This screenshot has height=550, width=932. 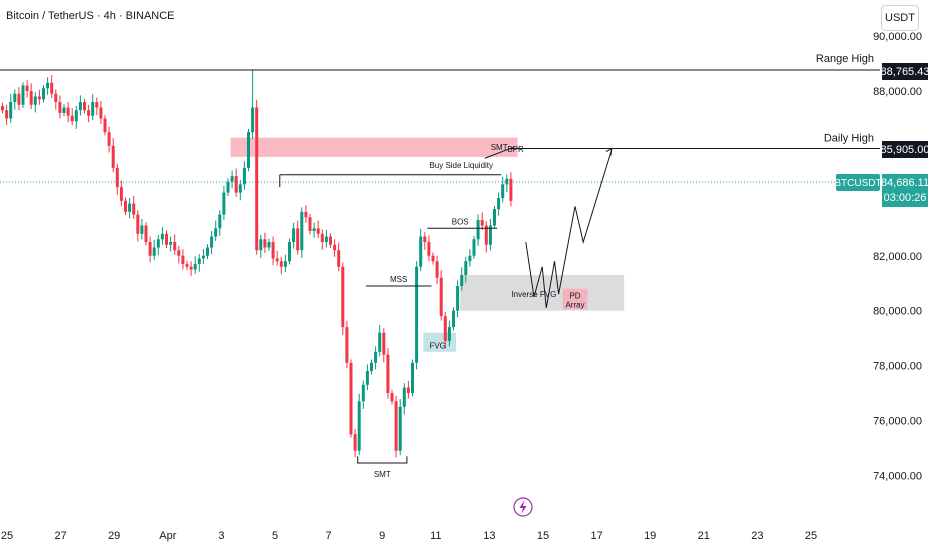 I want to click on buy-side-liquidity-label: Buy Side Liquidity, so click(x=461, y=165).